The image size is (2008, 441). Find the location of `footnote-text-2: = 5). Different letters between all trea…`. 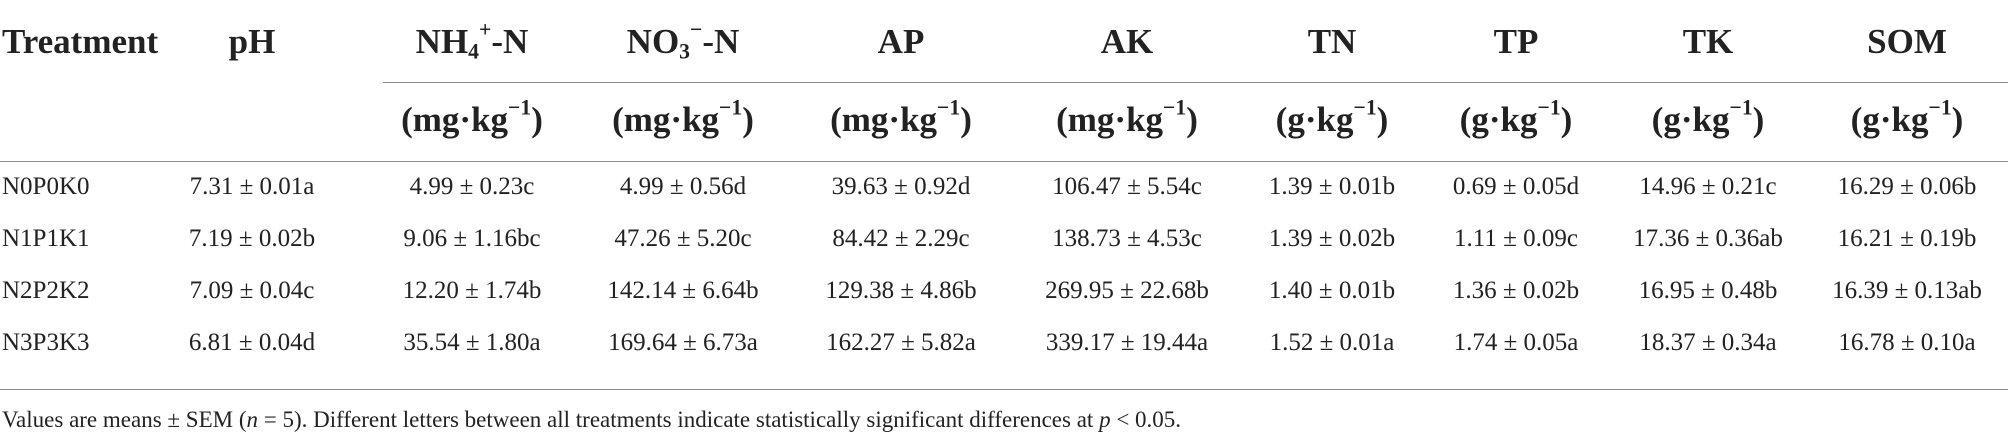

footnote-text-2: = 5). Different letters between all trea… is located at coordinates (678, 419).